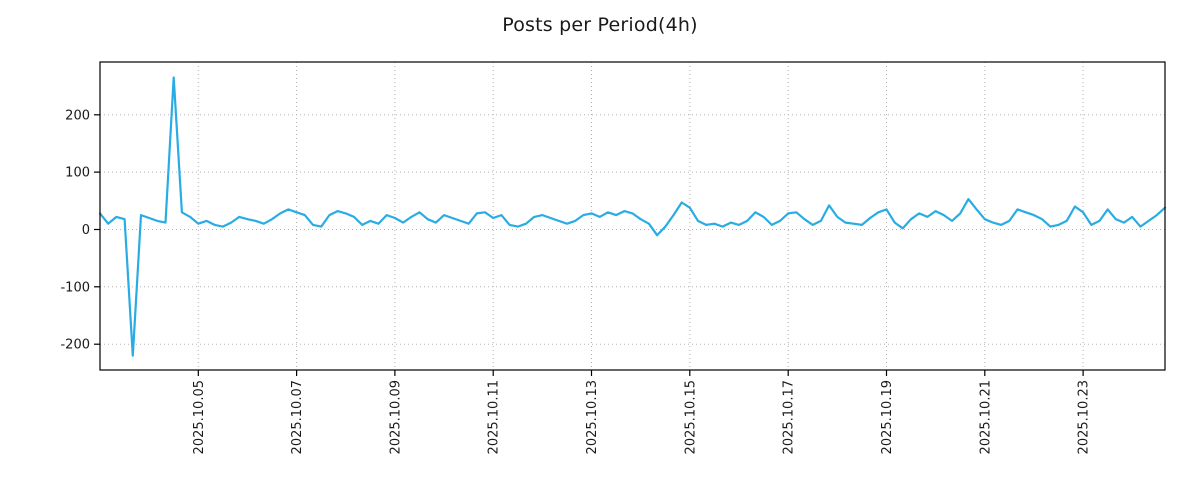 The image size is (1200, 500). What do you see at coordinates (600, 25) in the screenshot?
I see `chart-title: Posts per Period(4h)` at bounding box center [600, 25].